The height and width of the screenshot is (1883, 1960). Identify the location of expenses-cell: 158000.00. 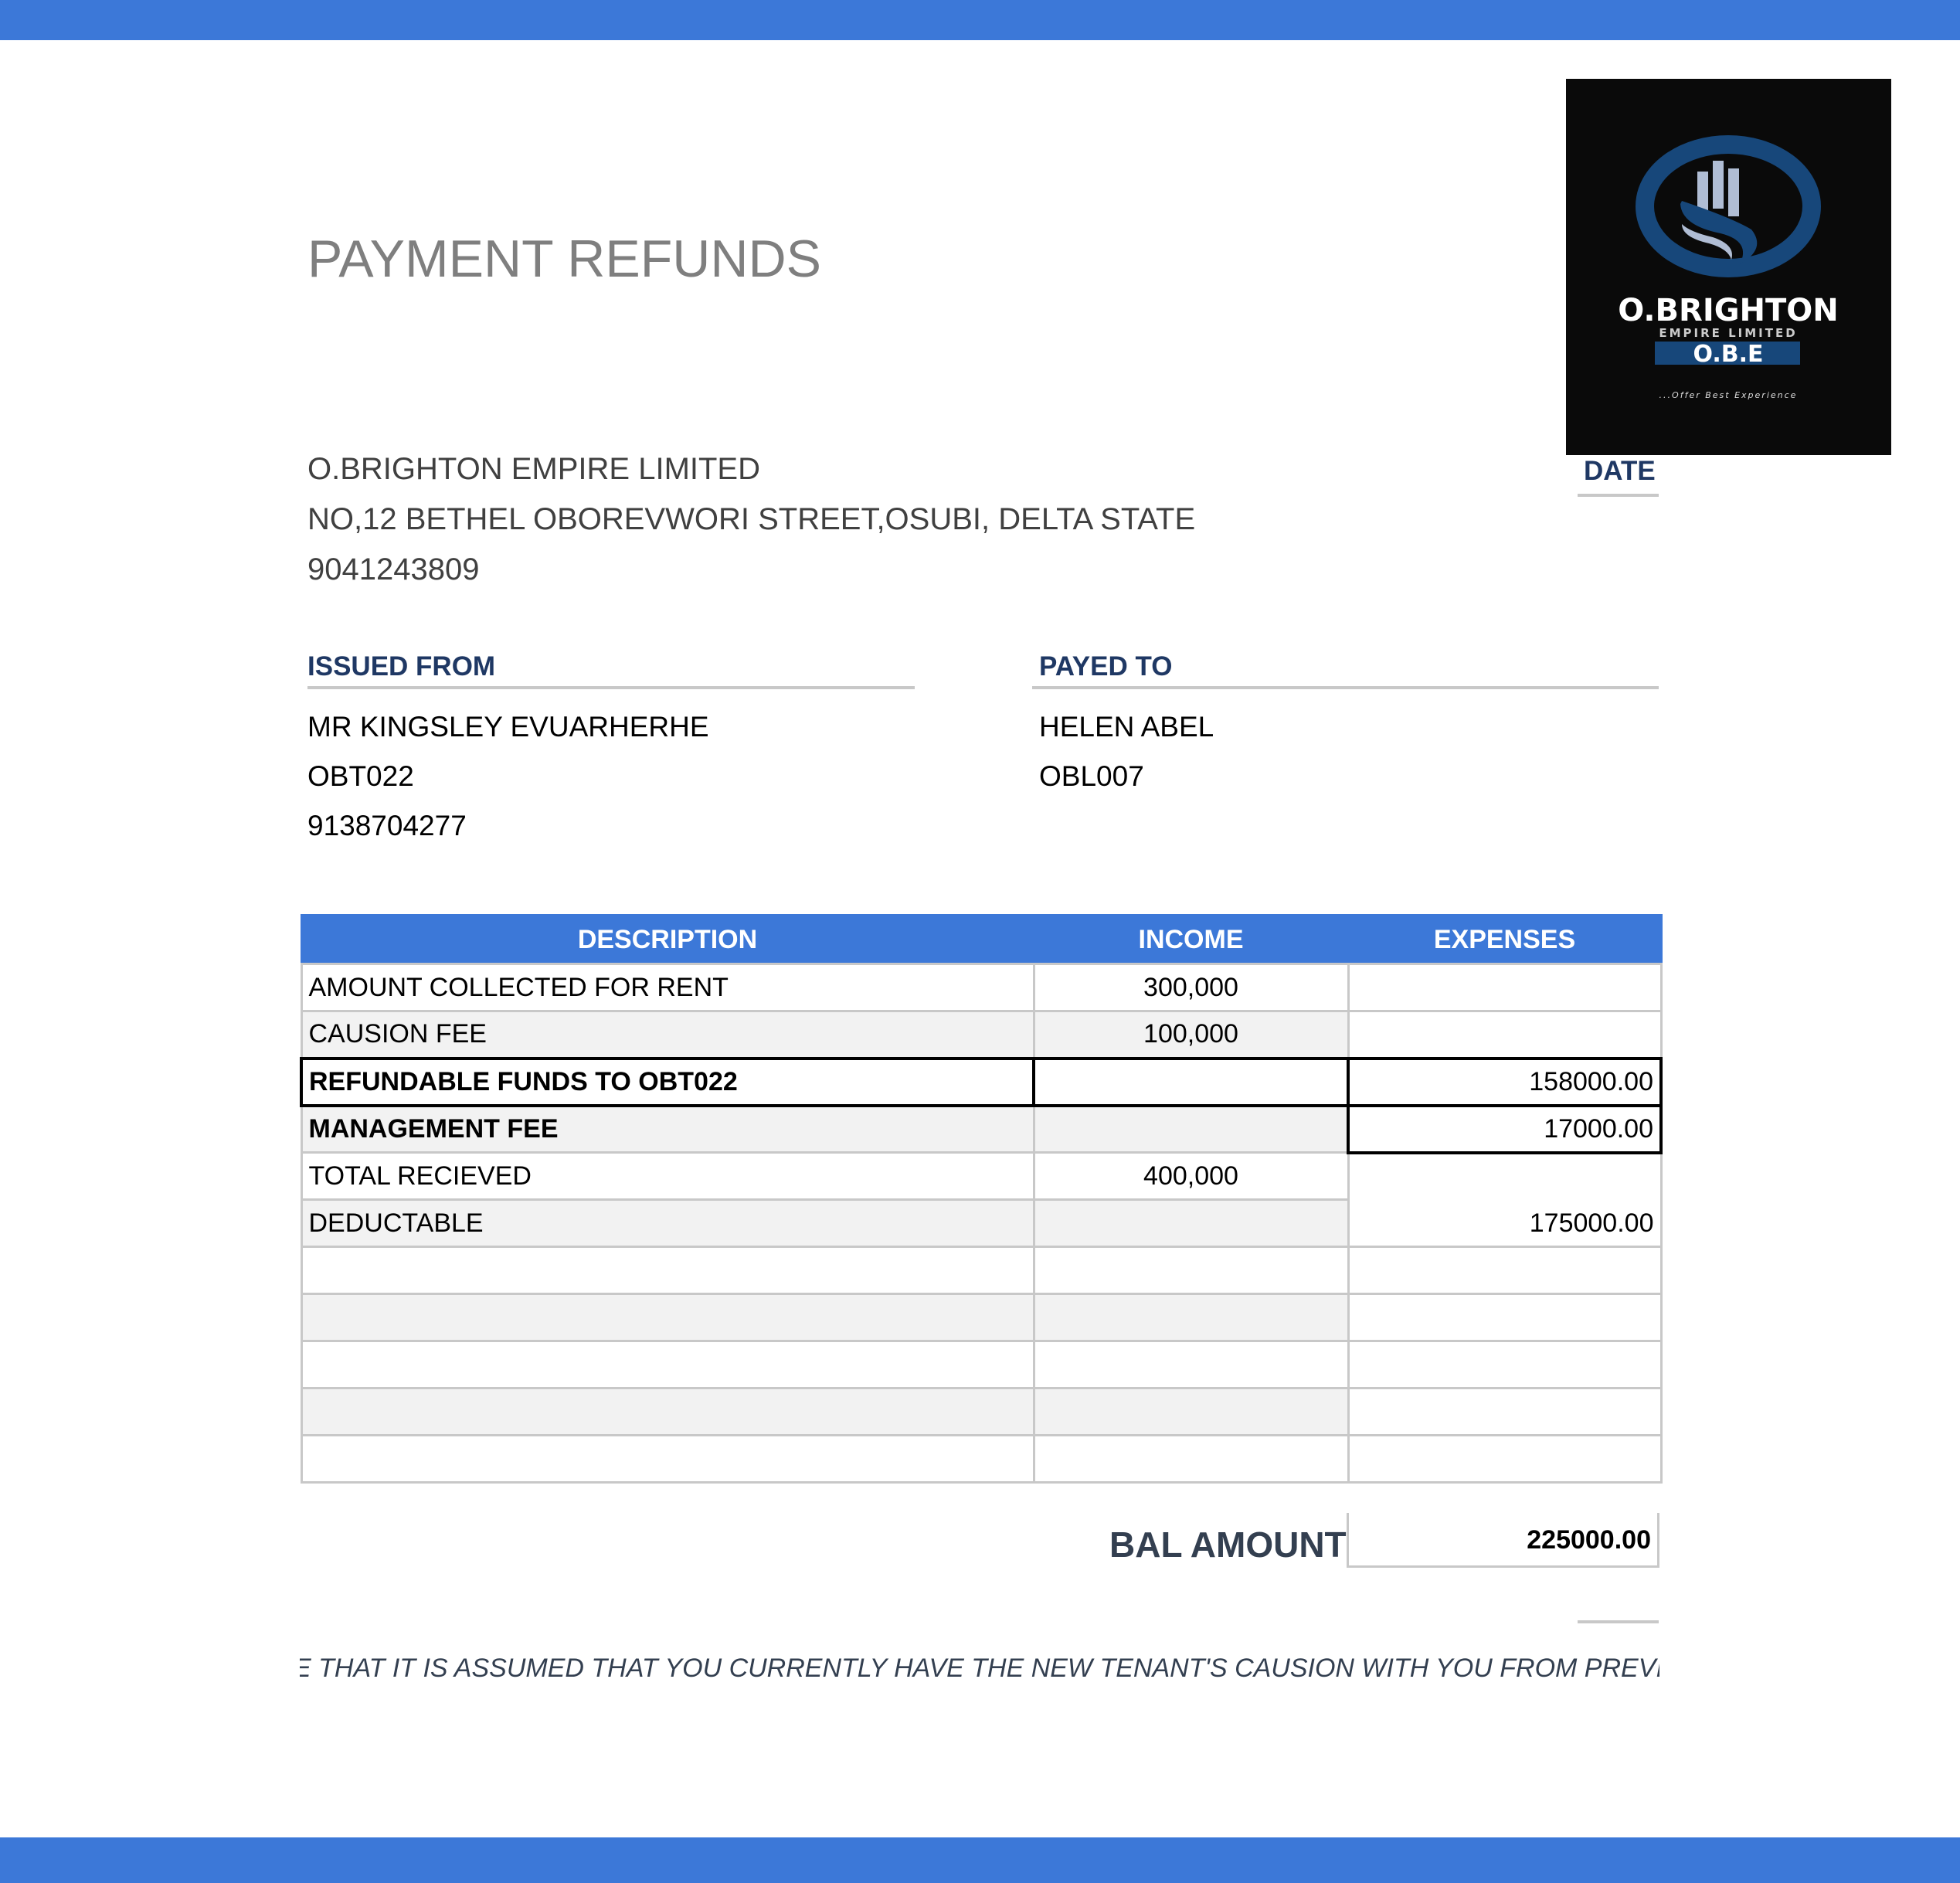
(1505, 1081).